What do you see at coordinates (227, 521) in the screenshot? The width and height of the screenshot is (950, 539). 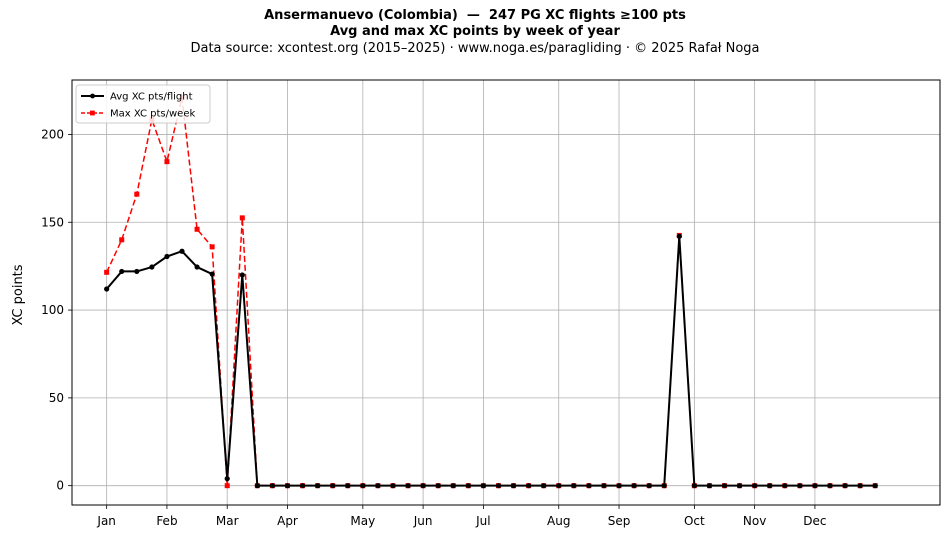 I see `x-tick-label: Mar` at bounding box center [227, 521].